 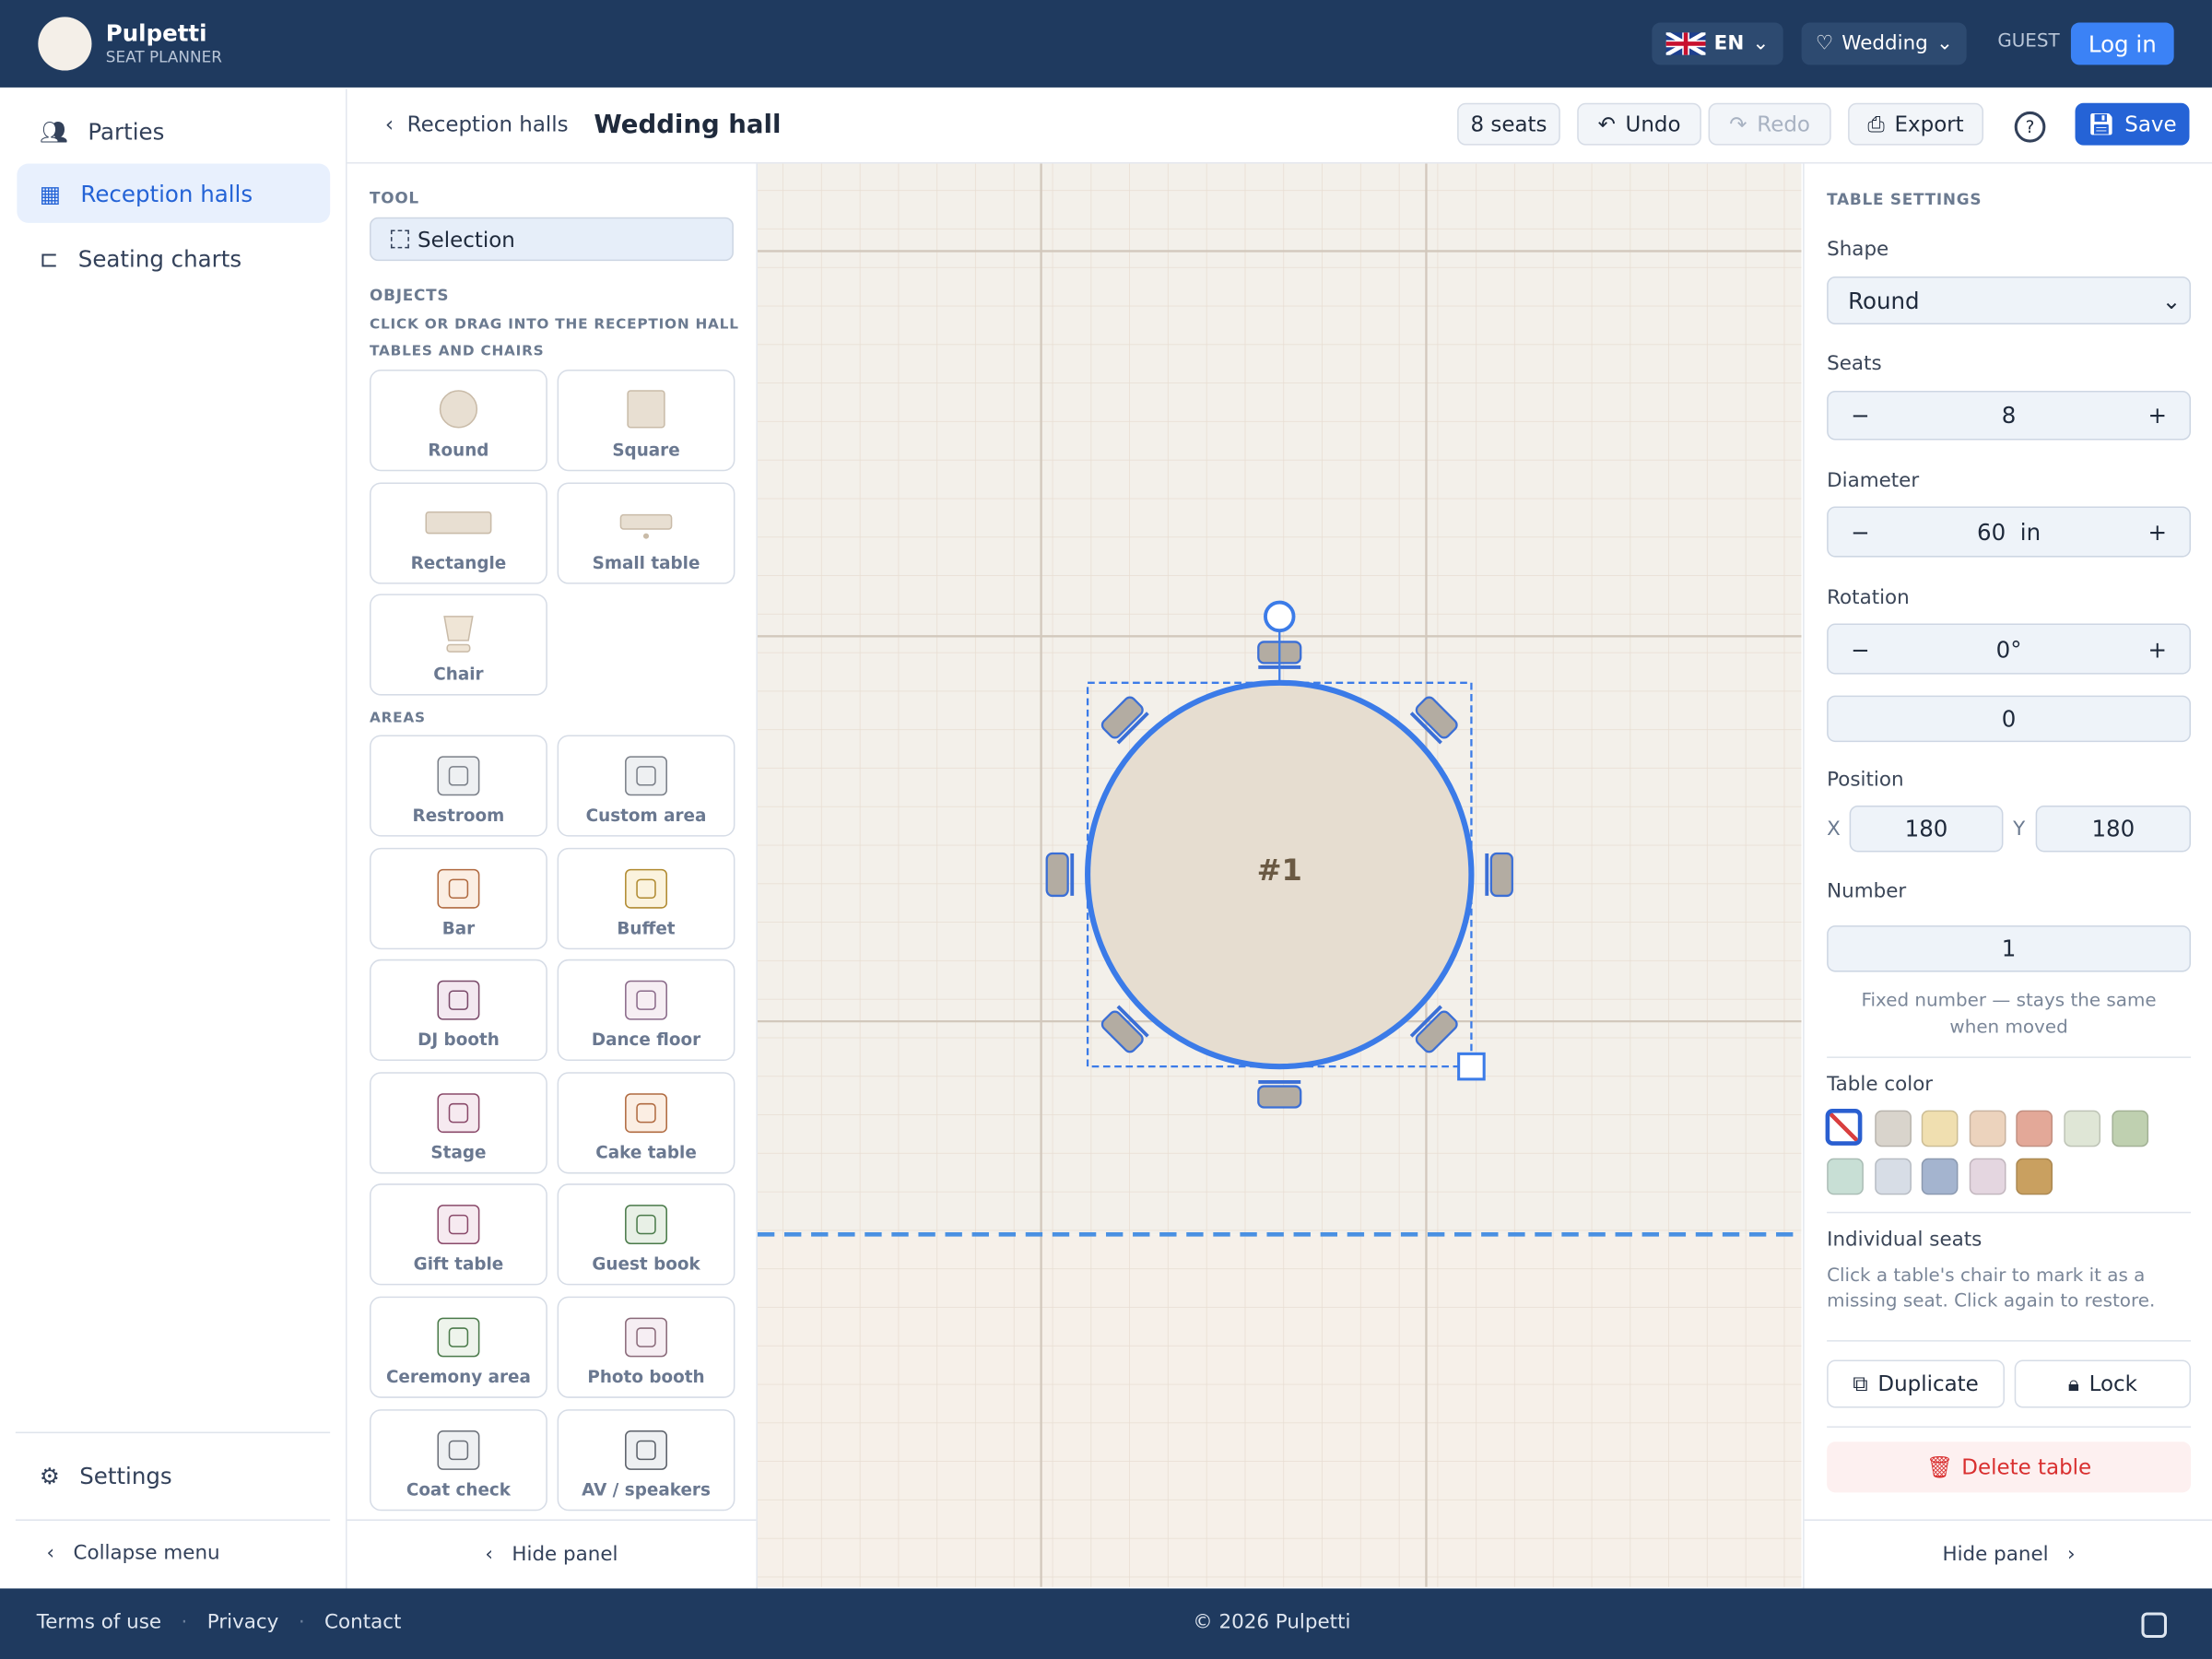 I want to click on object-tile: Square, so click(x=646, y=421).